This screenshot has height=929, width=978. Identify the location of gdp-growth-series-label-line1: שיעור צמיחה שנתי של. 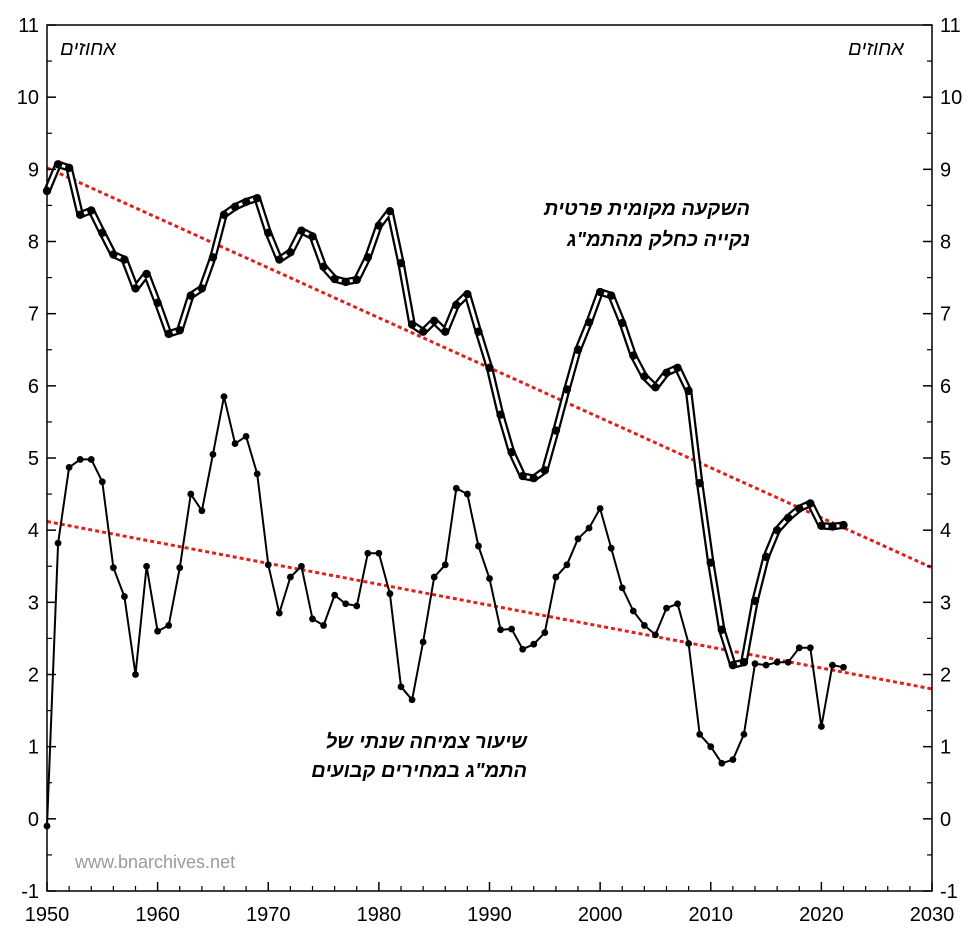
(427, 742).